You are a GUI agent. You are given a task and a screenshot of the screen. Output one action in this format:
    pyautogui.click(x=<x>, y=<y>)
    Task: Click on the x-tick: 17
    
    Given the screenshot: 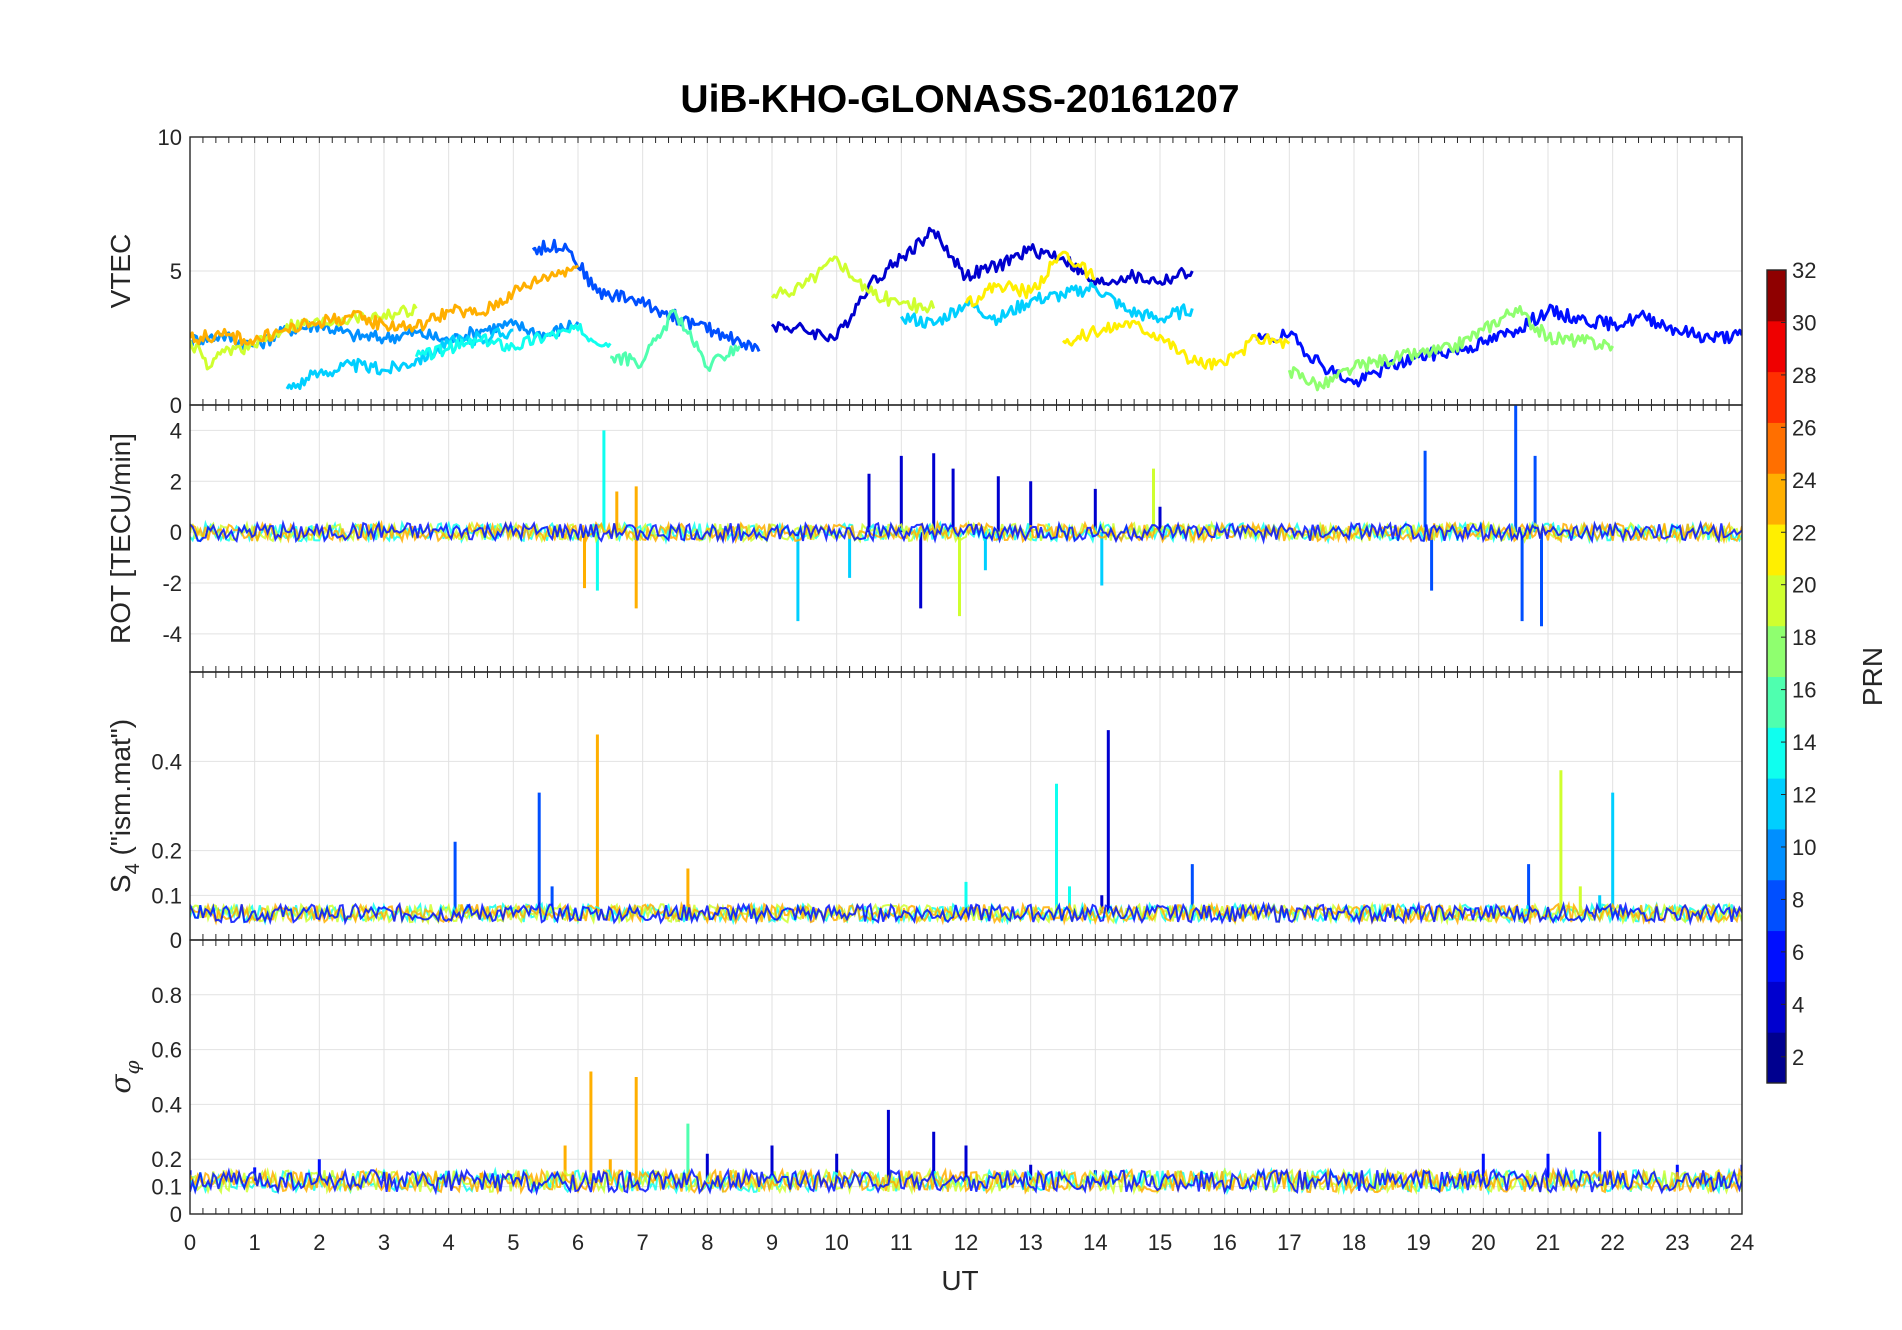 What is the action you would take?
    pyautogui.click(x=1289, y=1242)
    